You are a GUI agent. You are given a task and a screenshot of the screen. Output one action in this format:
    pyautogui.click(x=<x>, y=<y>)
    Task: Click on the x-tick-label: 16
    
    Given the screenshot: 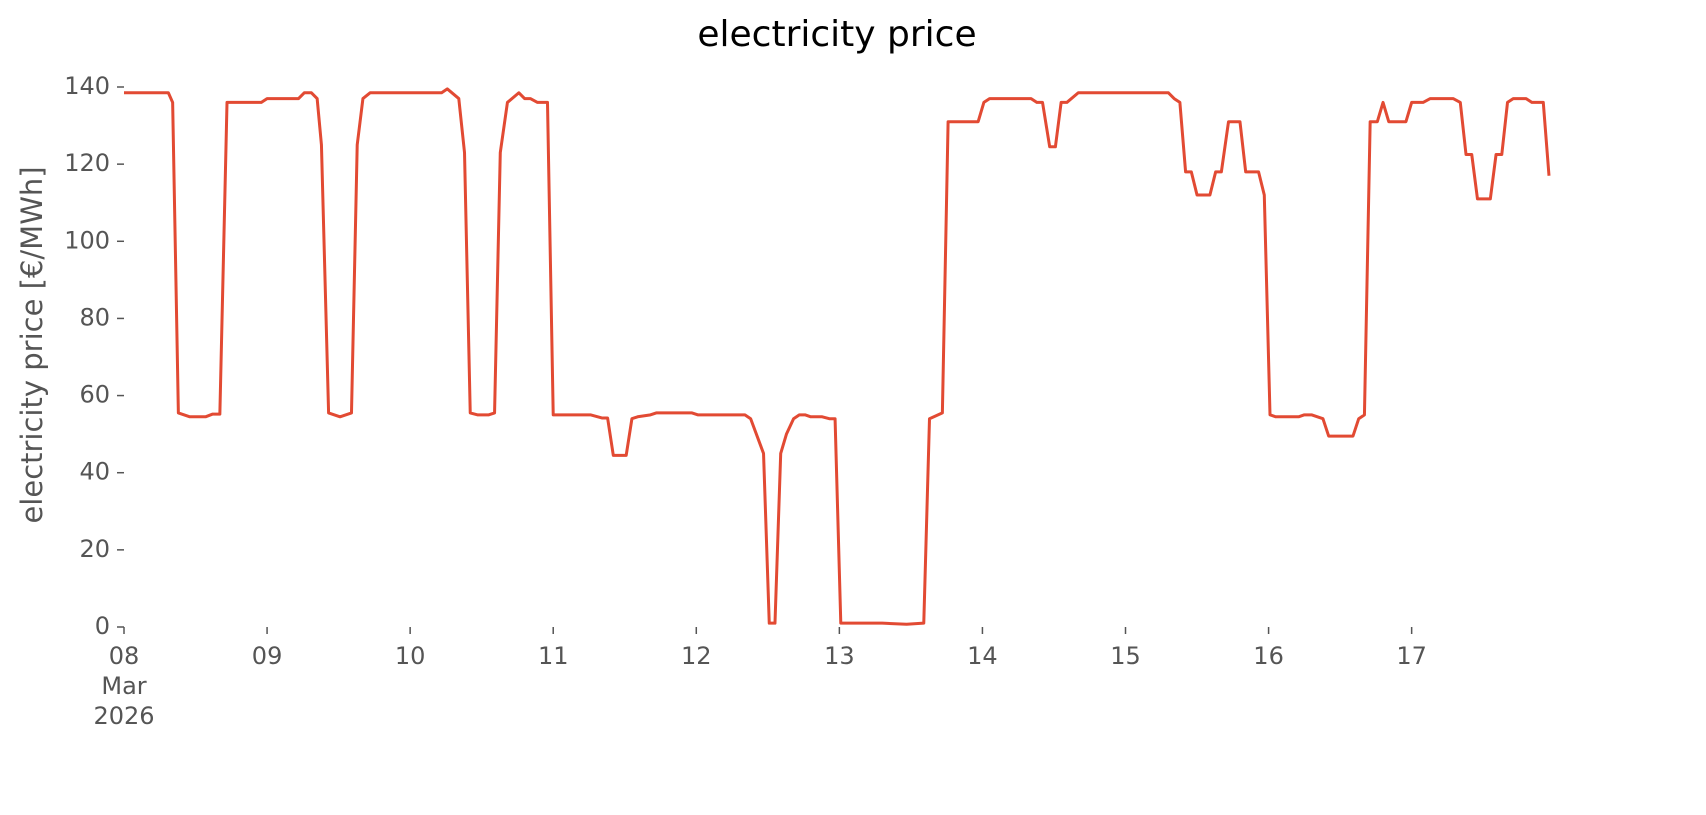 What is the action you would take?
    pyautogui.click(x=1268, y=656)
    